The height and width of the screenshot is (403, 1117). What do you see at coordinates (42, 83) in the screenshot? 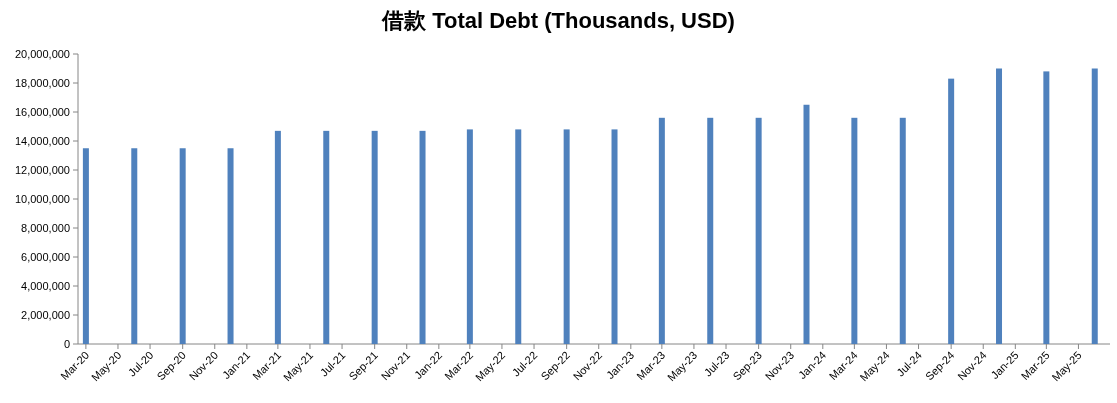
I see `y-tick-label: 18,000,000` at bounding box center [42, 83].